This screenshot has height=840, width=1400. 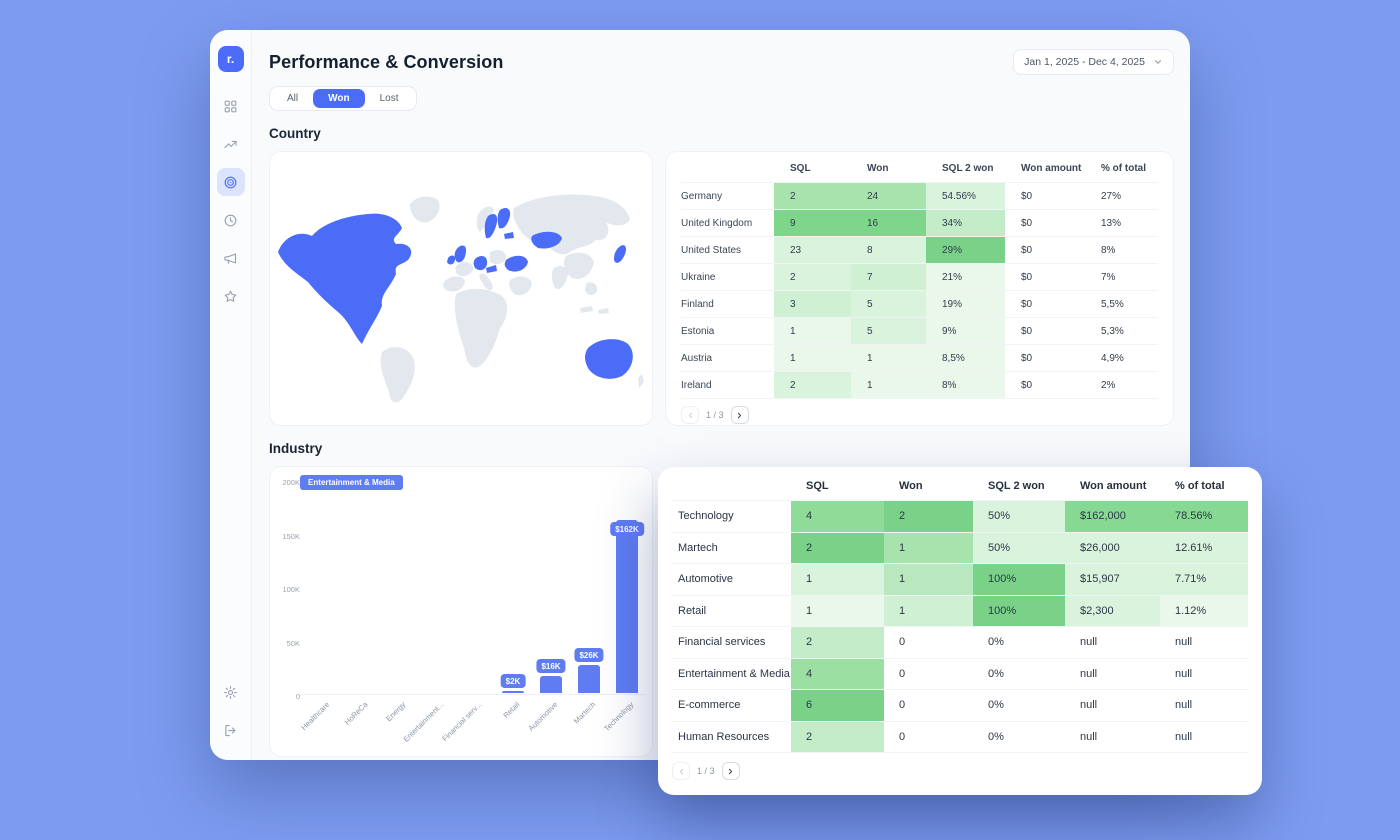 I want to click on sidebar-item-announcements, so click(x=231, y=258).